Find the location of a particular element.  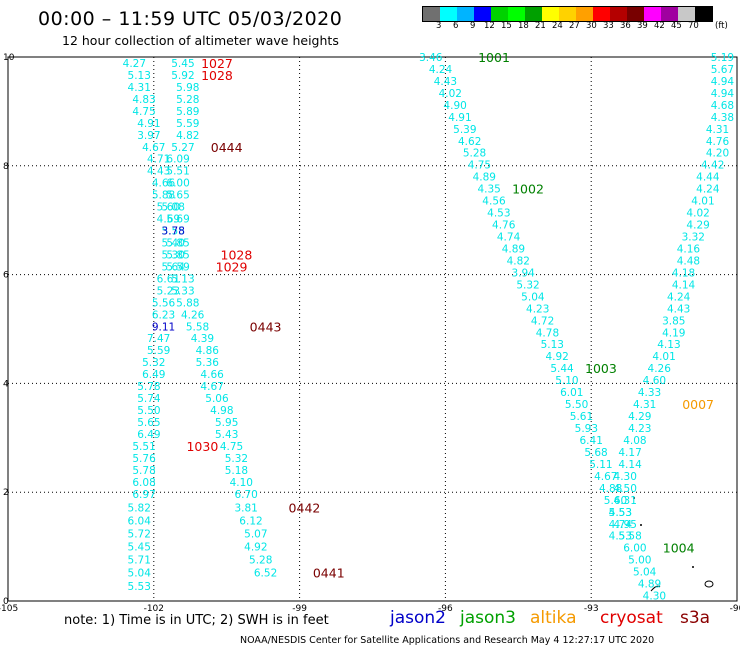

wave-height-value: 9.11 is located at coordinates (163, 327).